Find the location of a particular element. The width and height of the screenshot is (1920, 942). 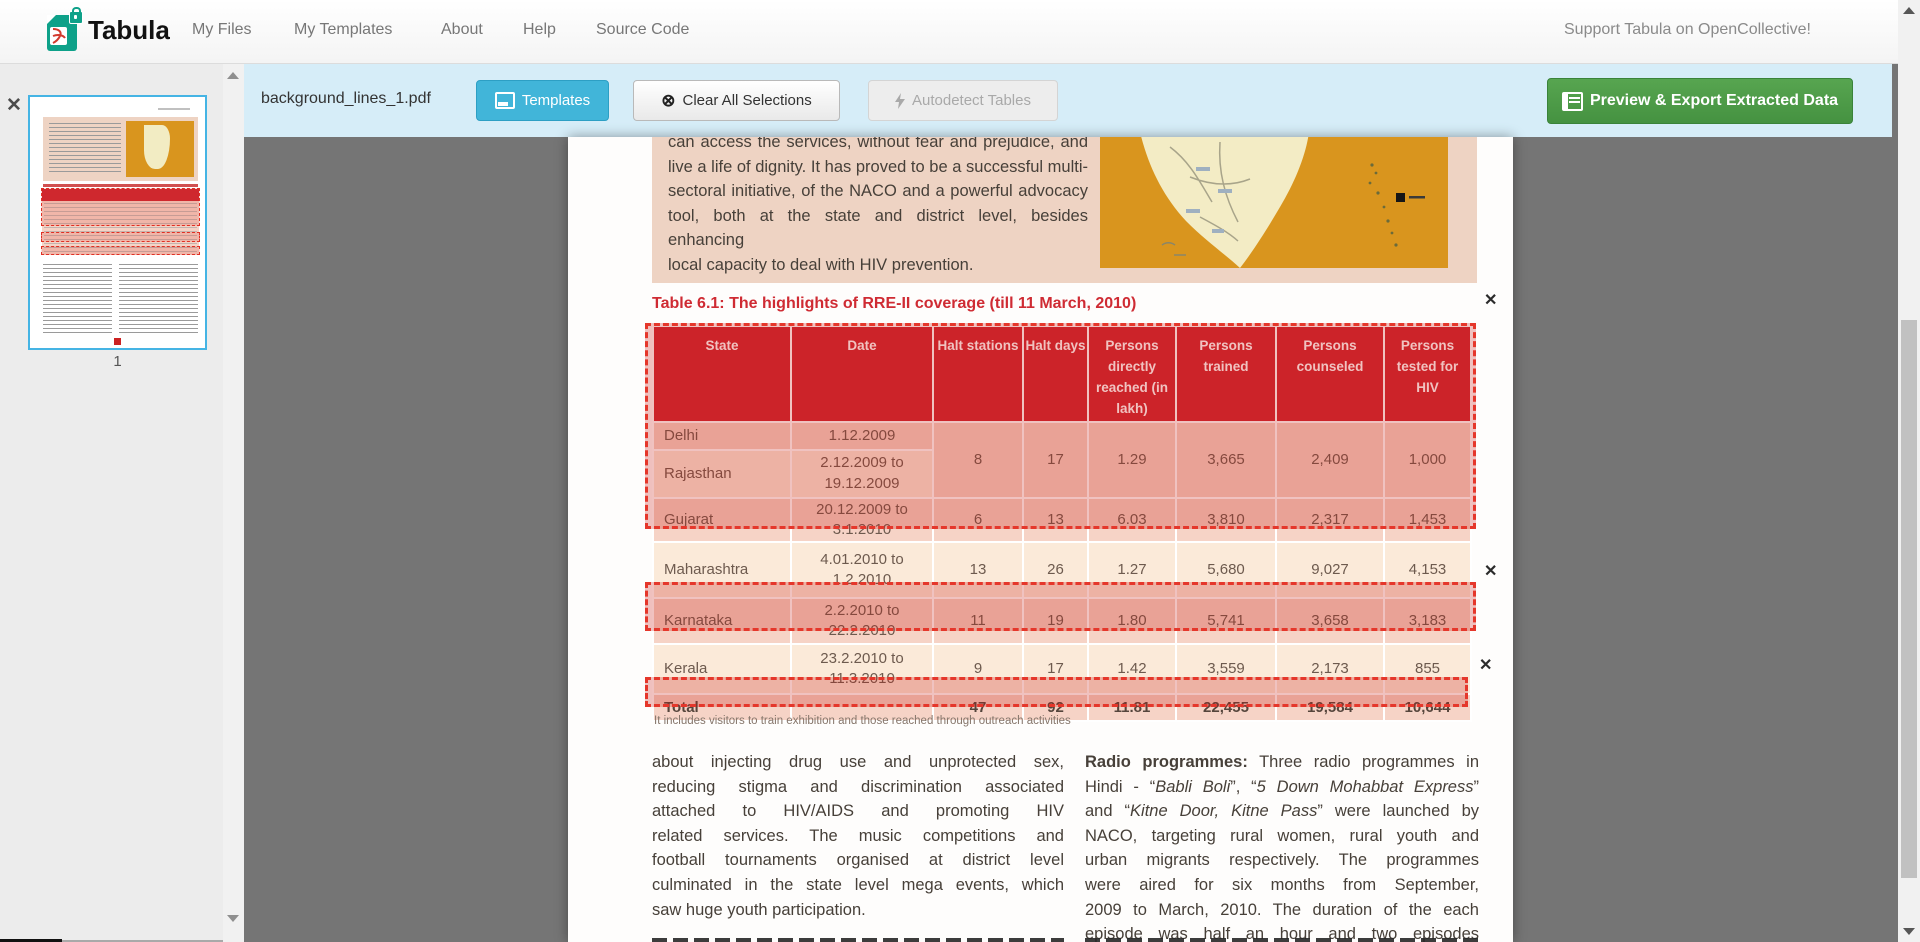

india-map-image is located at coordinates (1274, 202).